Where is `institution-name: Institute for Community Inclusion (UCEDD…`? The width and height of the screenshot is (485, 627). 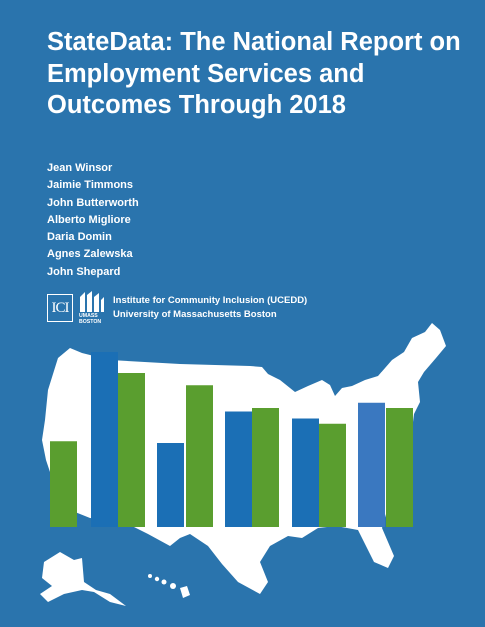 institution-name: Institute for Community Inclusion (UCEDD… is located at coordinates (210, 300).